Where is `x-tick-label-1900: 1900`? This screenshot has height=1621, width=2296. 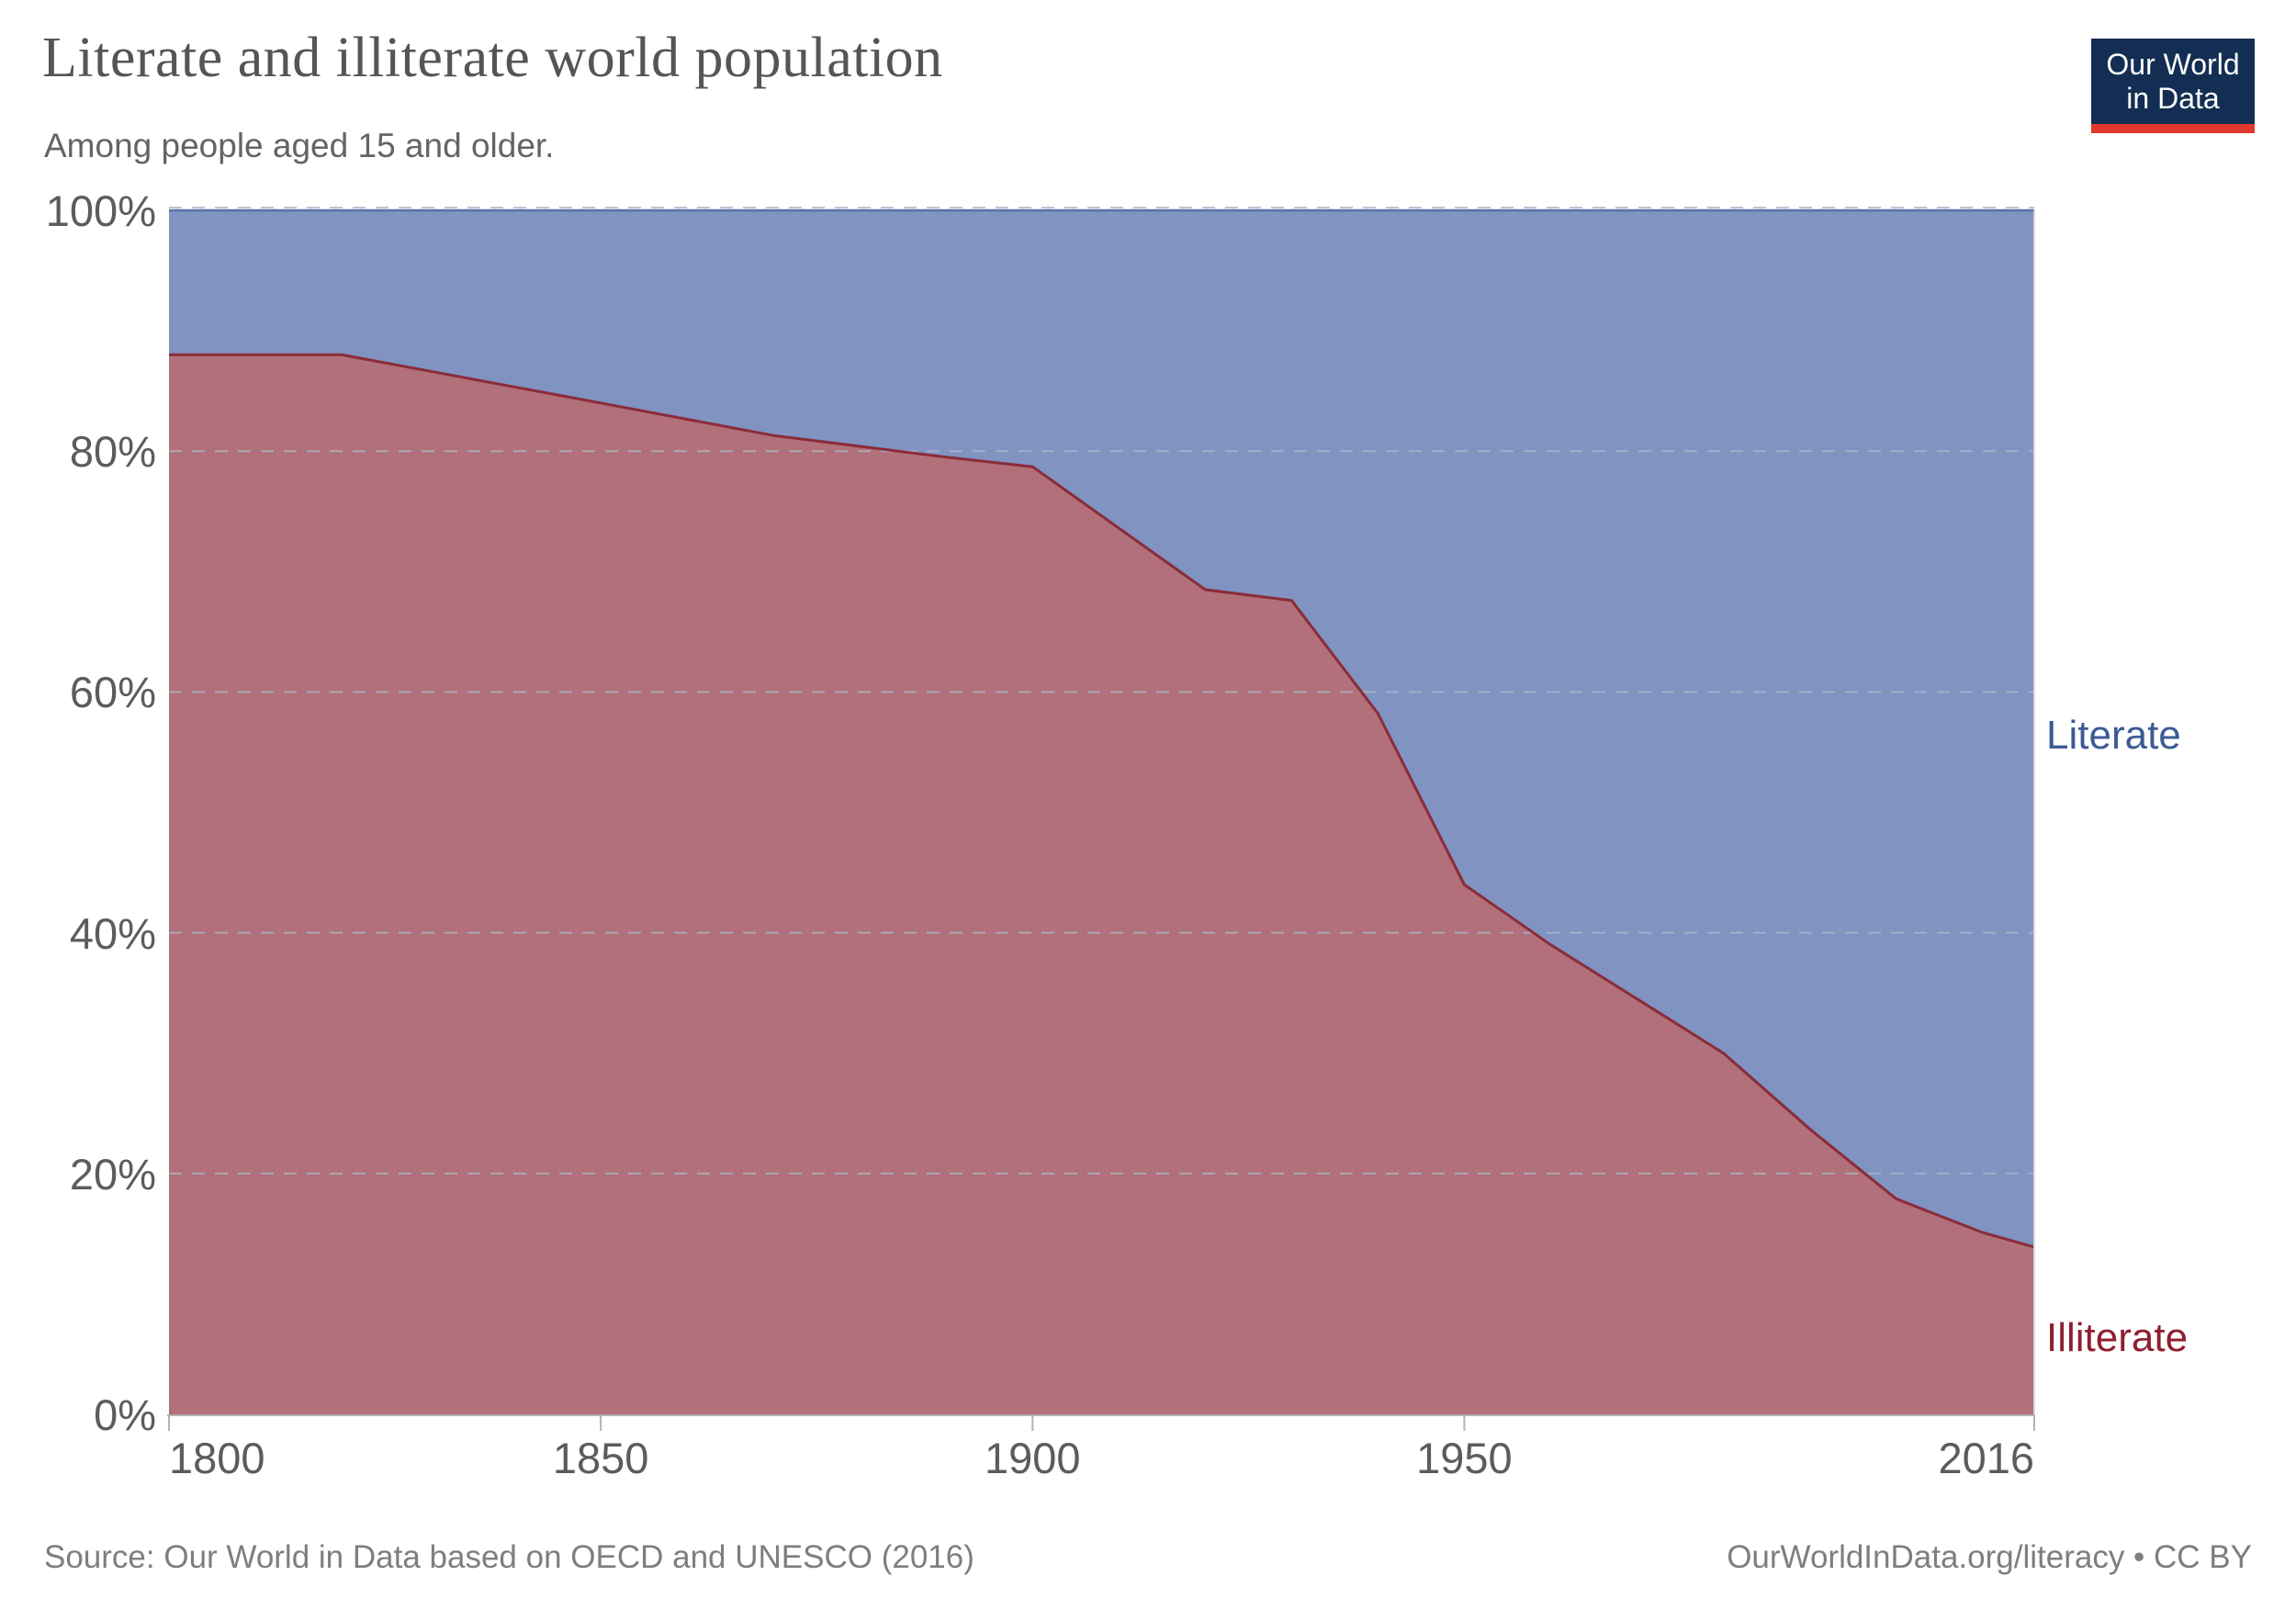 x-tick-label-1900: 1900 is located at coordinates (1032, 1458).